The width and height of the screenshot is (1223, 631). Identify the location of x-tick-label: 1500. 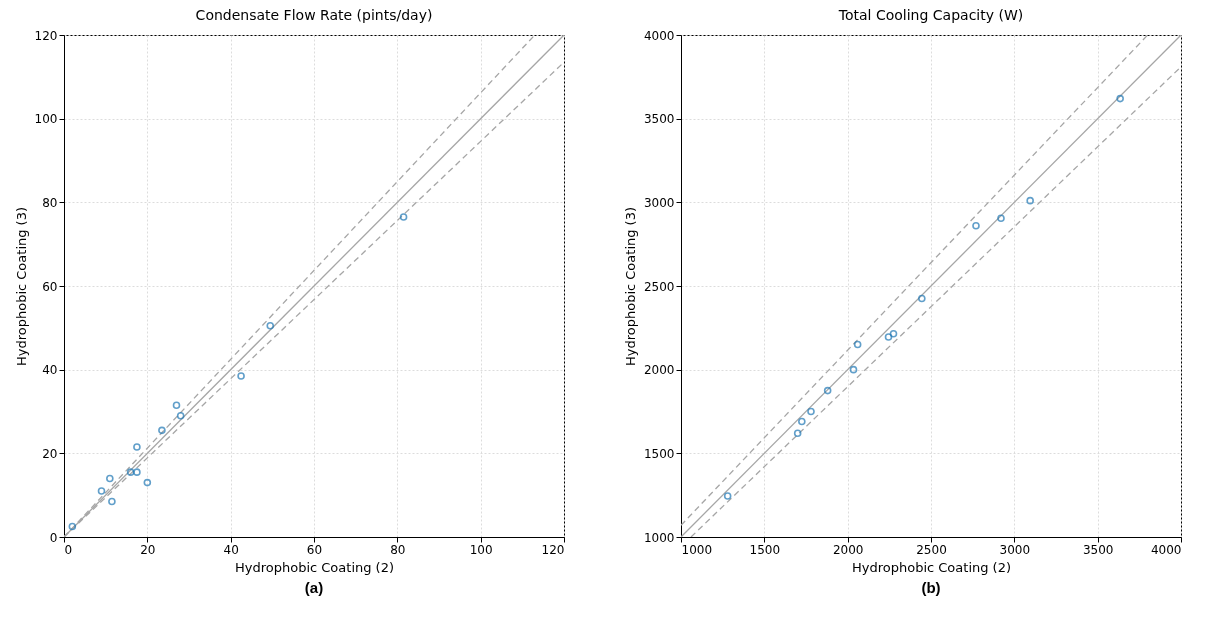
(765, 549).